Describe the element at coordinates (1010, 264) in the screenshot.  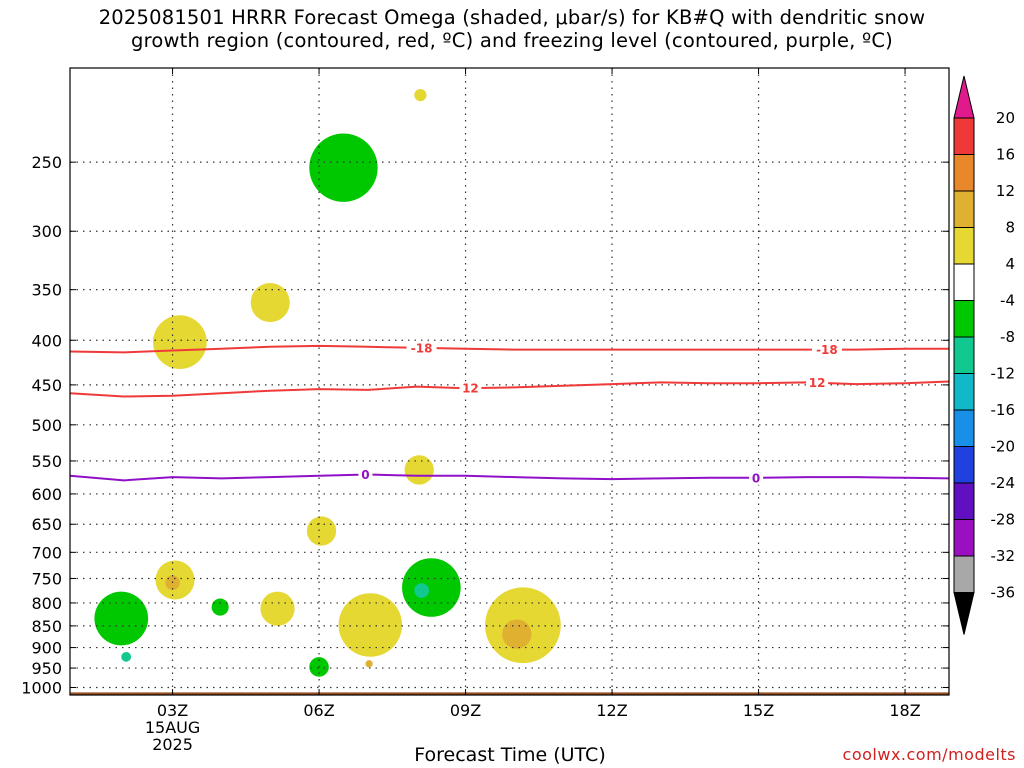
I see `colorbar-label-4: 4` at that location.